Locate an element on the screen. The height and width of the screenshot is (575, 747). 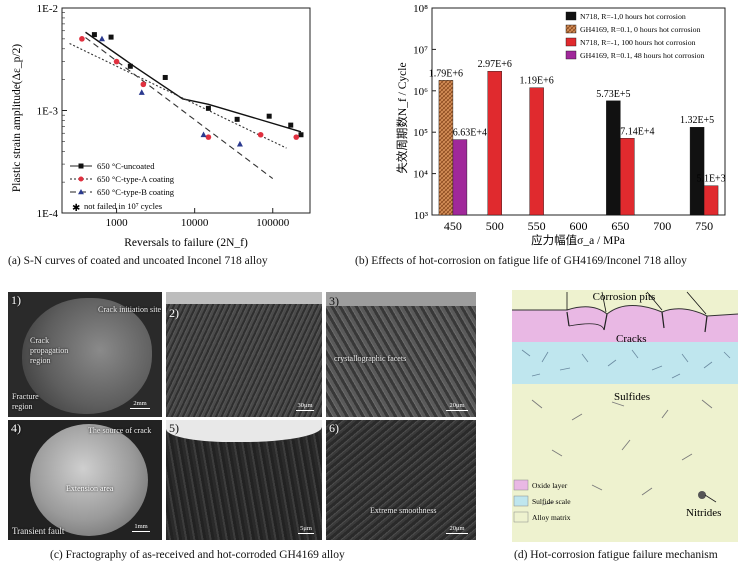
image-number: 6) is located at coordinates (334, 428).